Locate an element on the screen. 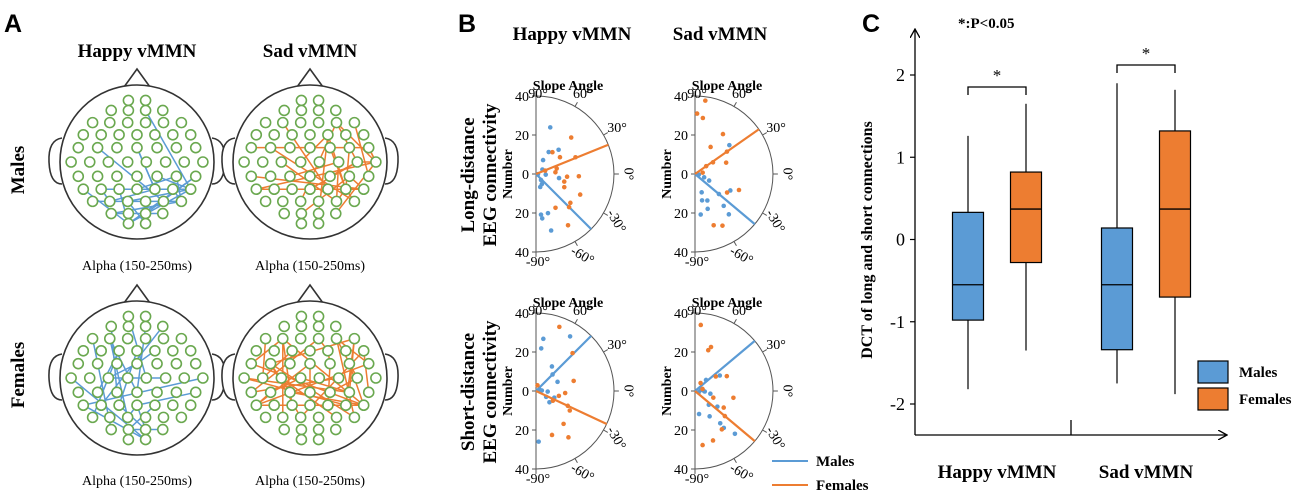 This screenshot has width=1300, height=497. angle-label: -60° is located at coordinates (741, 473).